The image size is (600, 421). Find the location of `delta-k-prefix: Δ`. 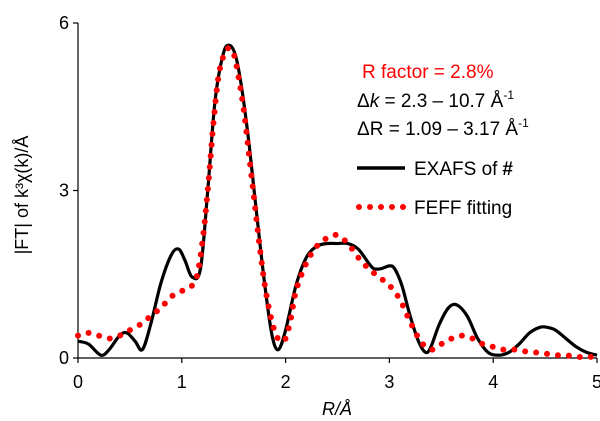

delta-k-prefix: Δ is located at coordinates (363, 101).